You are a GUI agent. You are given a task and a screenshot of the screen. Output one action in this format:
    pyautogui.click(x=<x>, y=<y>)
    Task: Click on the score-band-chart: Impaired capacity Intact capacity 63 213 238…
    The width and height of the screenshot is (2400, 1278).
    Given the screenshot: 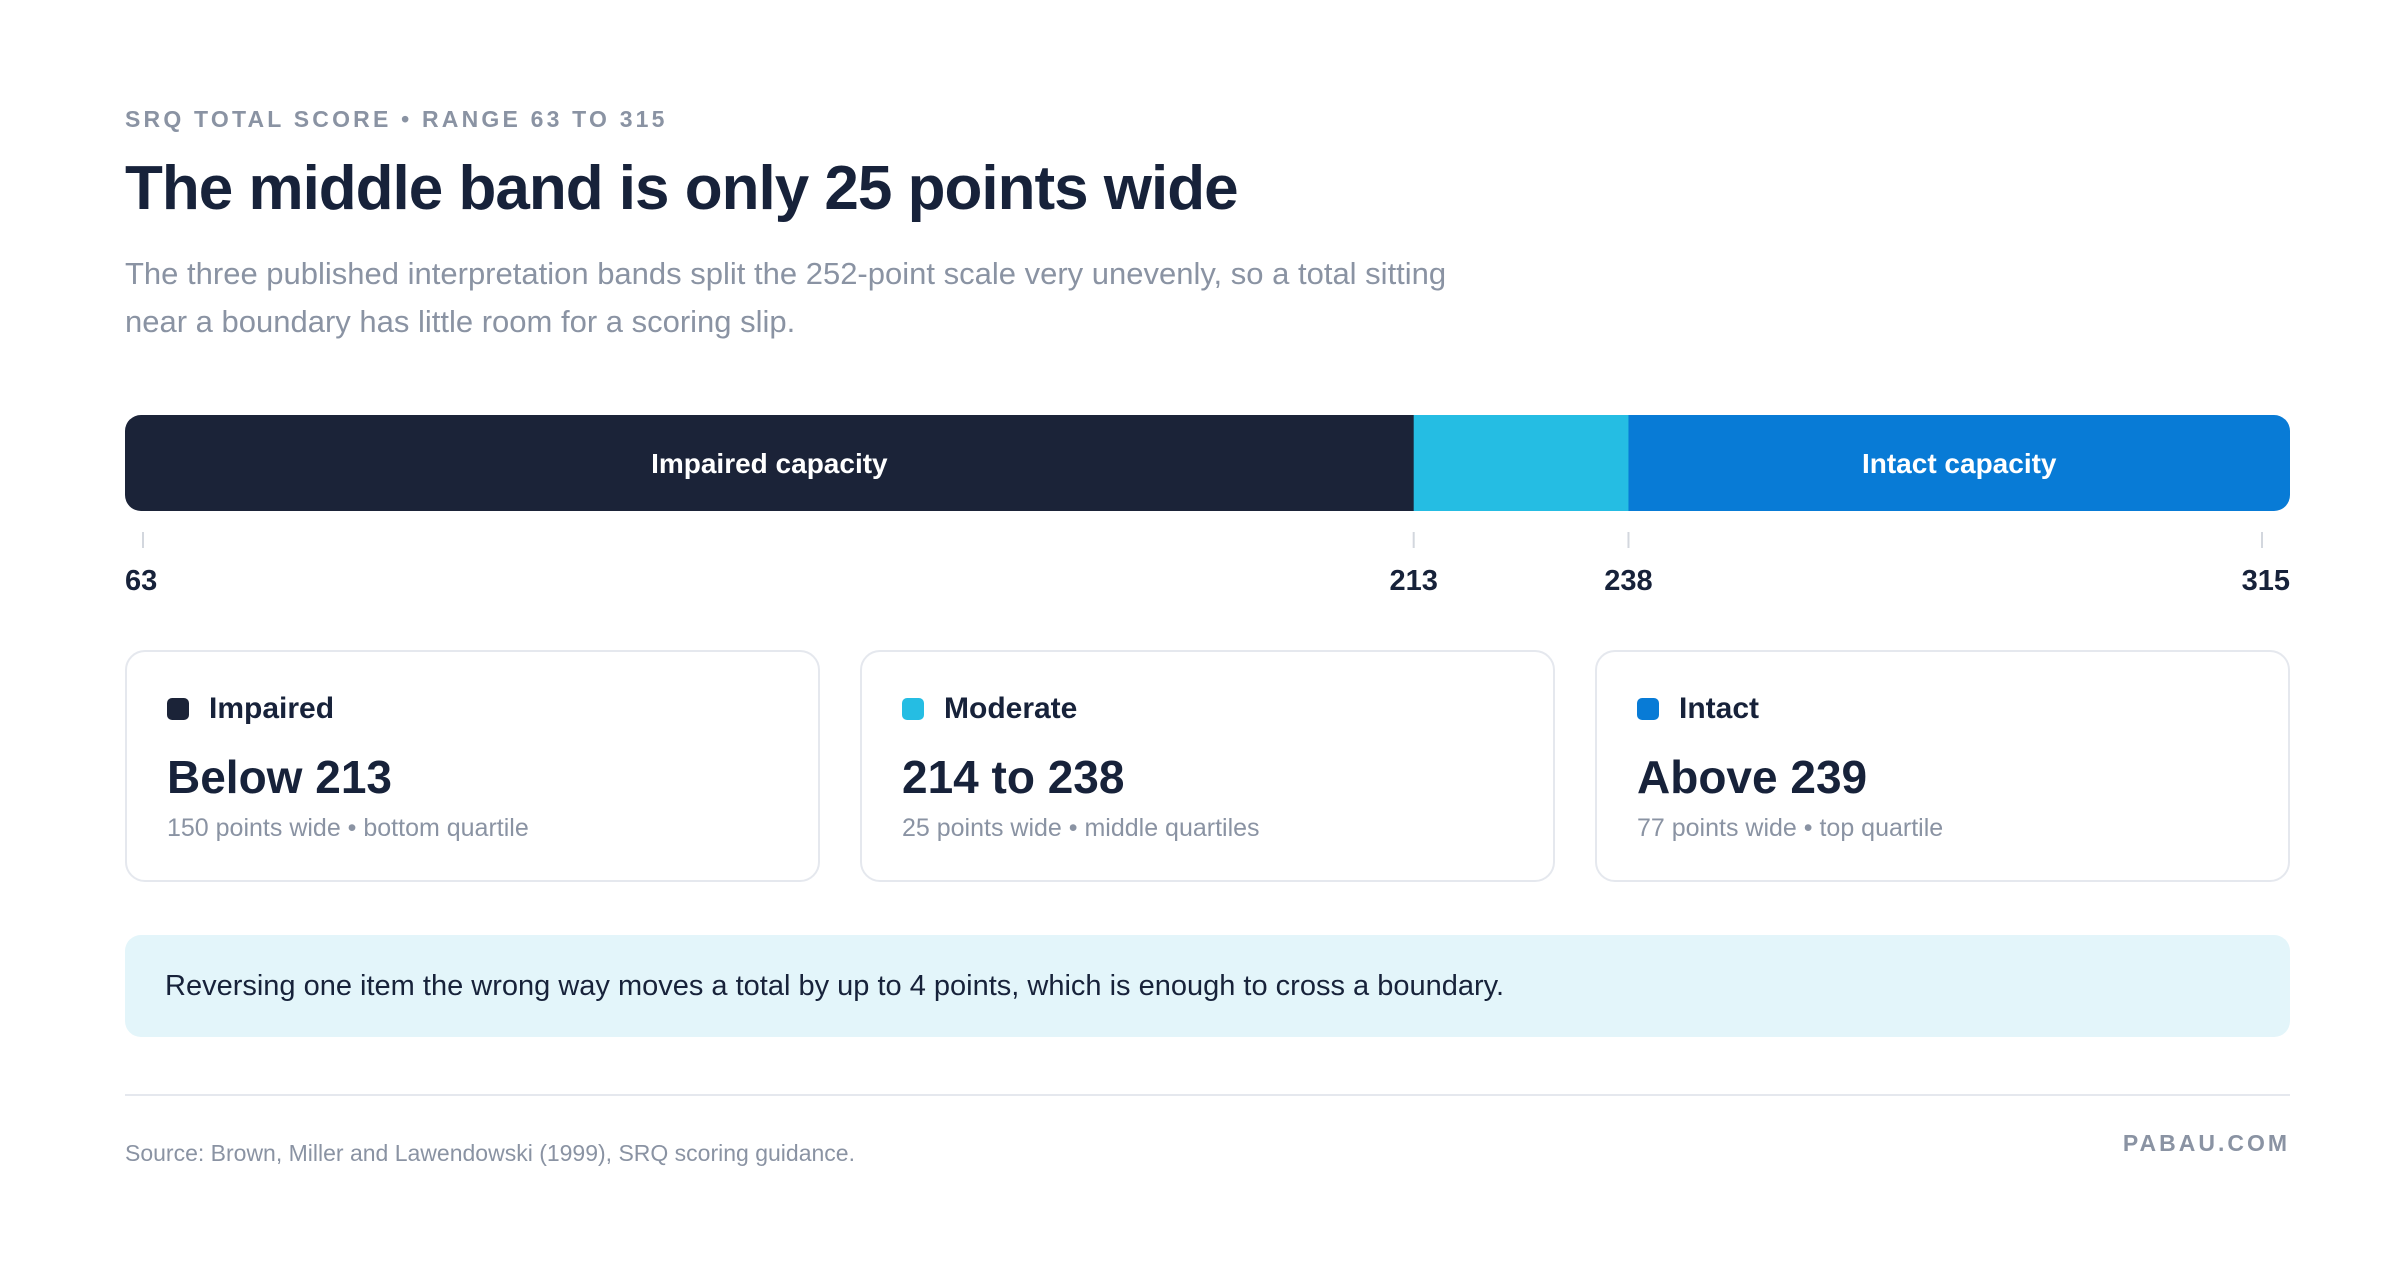 What is the action you would take?
    pyautogui.click(x=1207, y=506)
    